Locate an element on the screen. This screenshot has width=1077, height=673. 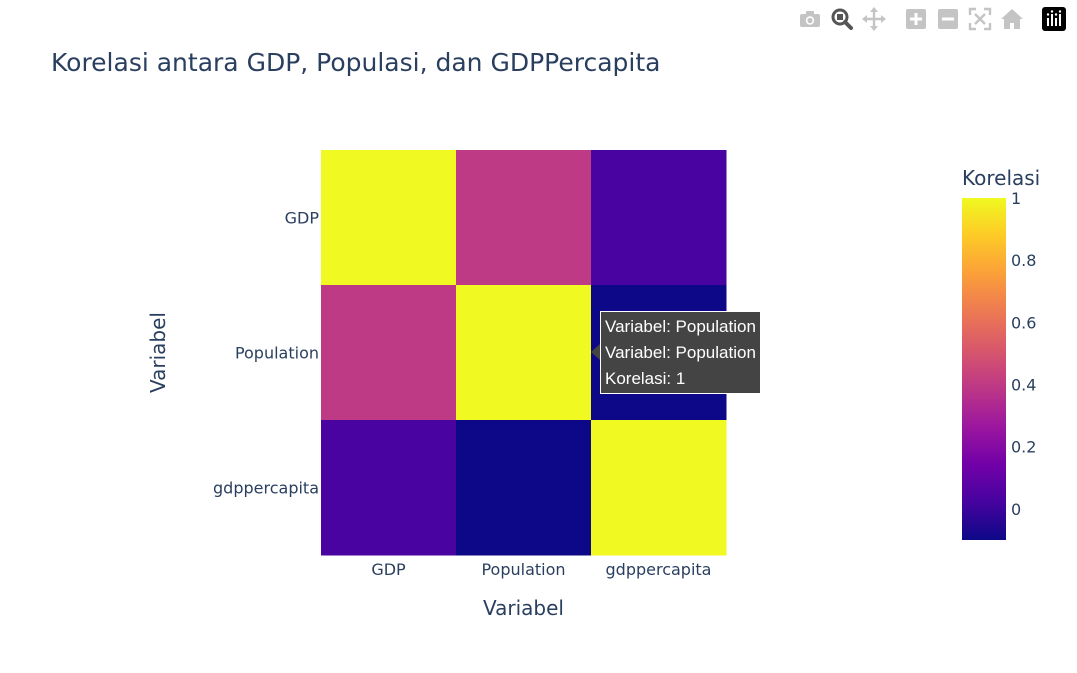
autoscale-icon is located at coordinates (980, 19).